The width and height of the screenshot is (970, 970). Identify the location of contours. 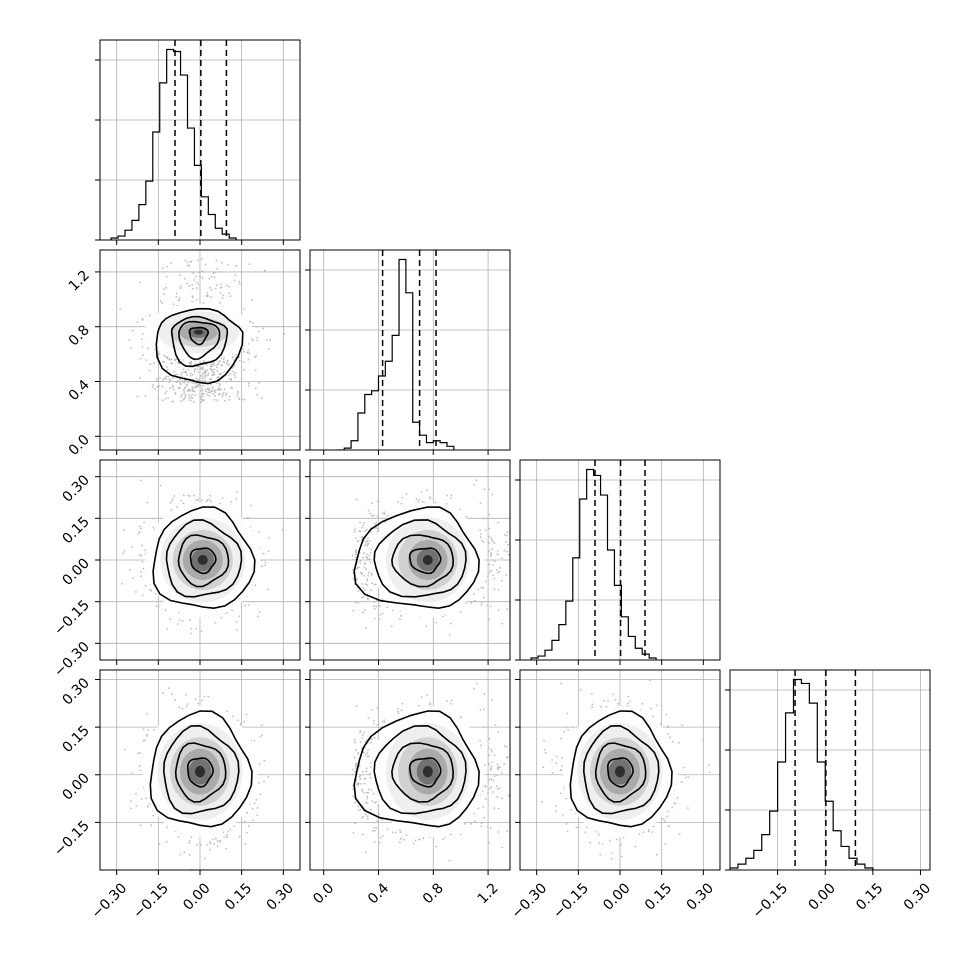
(204, 558).